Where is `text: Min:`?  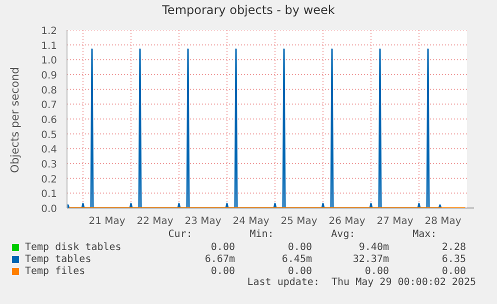
text: Min: is located at coordinates (261, 235).